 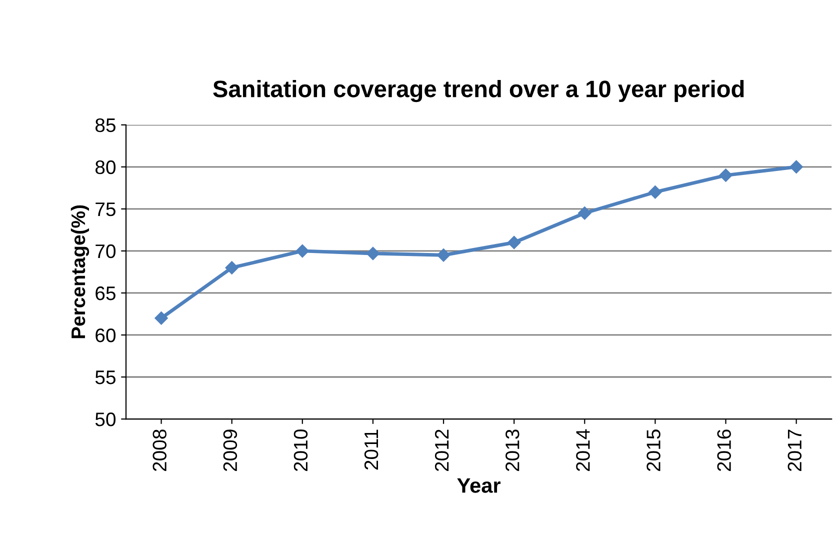 What do you see at coordinates (301, 451) in the screenshot?
I see `x-tick-label: 2010` at bounding box center [301, 451].